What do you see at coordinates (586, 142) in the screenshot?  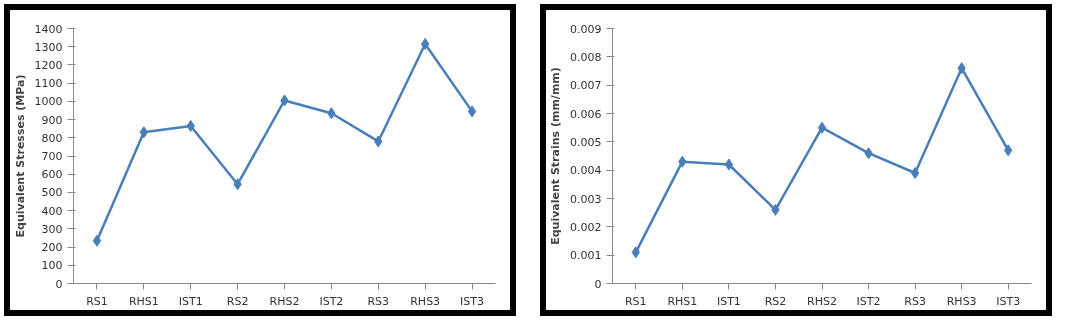 I see `y-tick-label: 0.005` at bounding box center [586, 142].